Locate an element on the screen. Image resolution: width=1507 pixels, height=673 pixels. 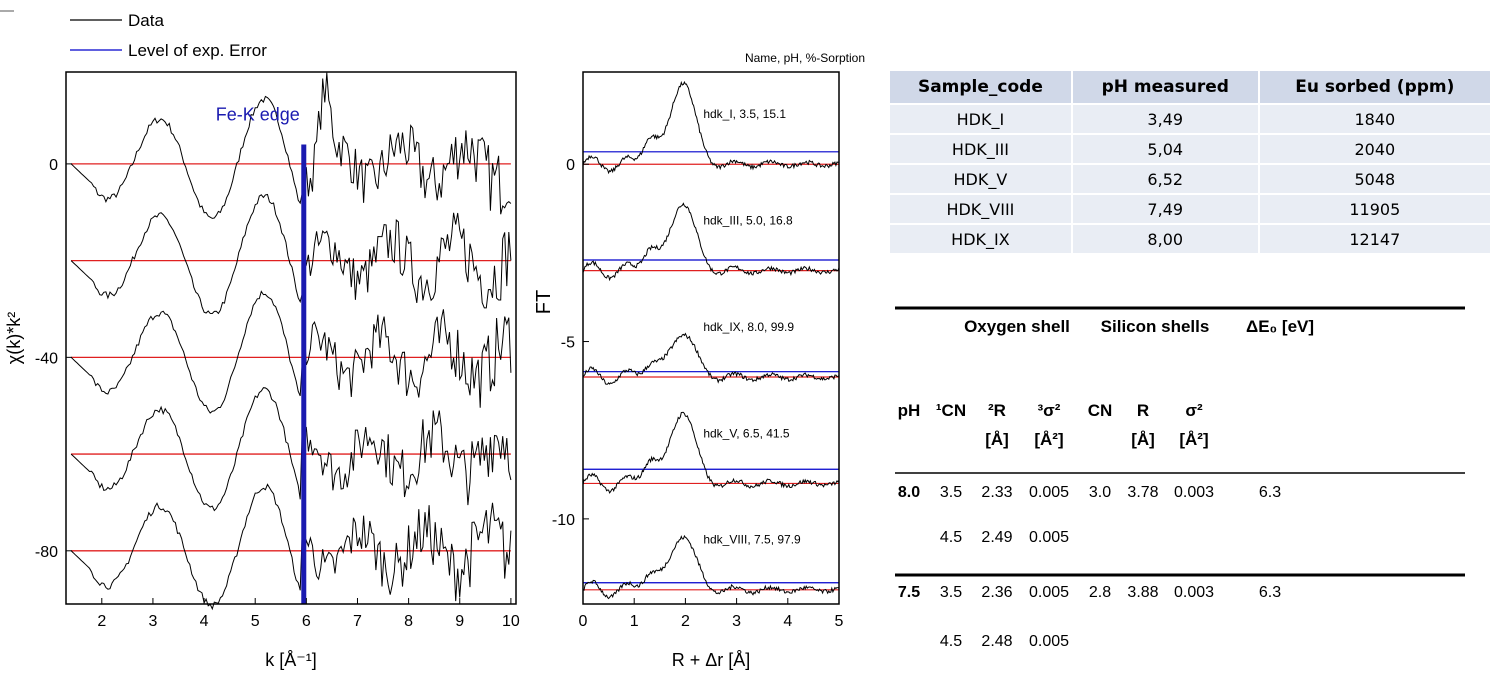
table-cell: 2.48 is located at coordinates (996, 641).